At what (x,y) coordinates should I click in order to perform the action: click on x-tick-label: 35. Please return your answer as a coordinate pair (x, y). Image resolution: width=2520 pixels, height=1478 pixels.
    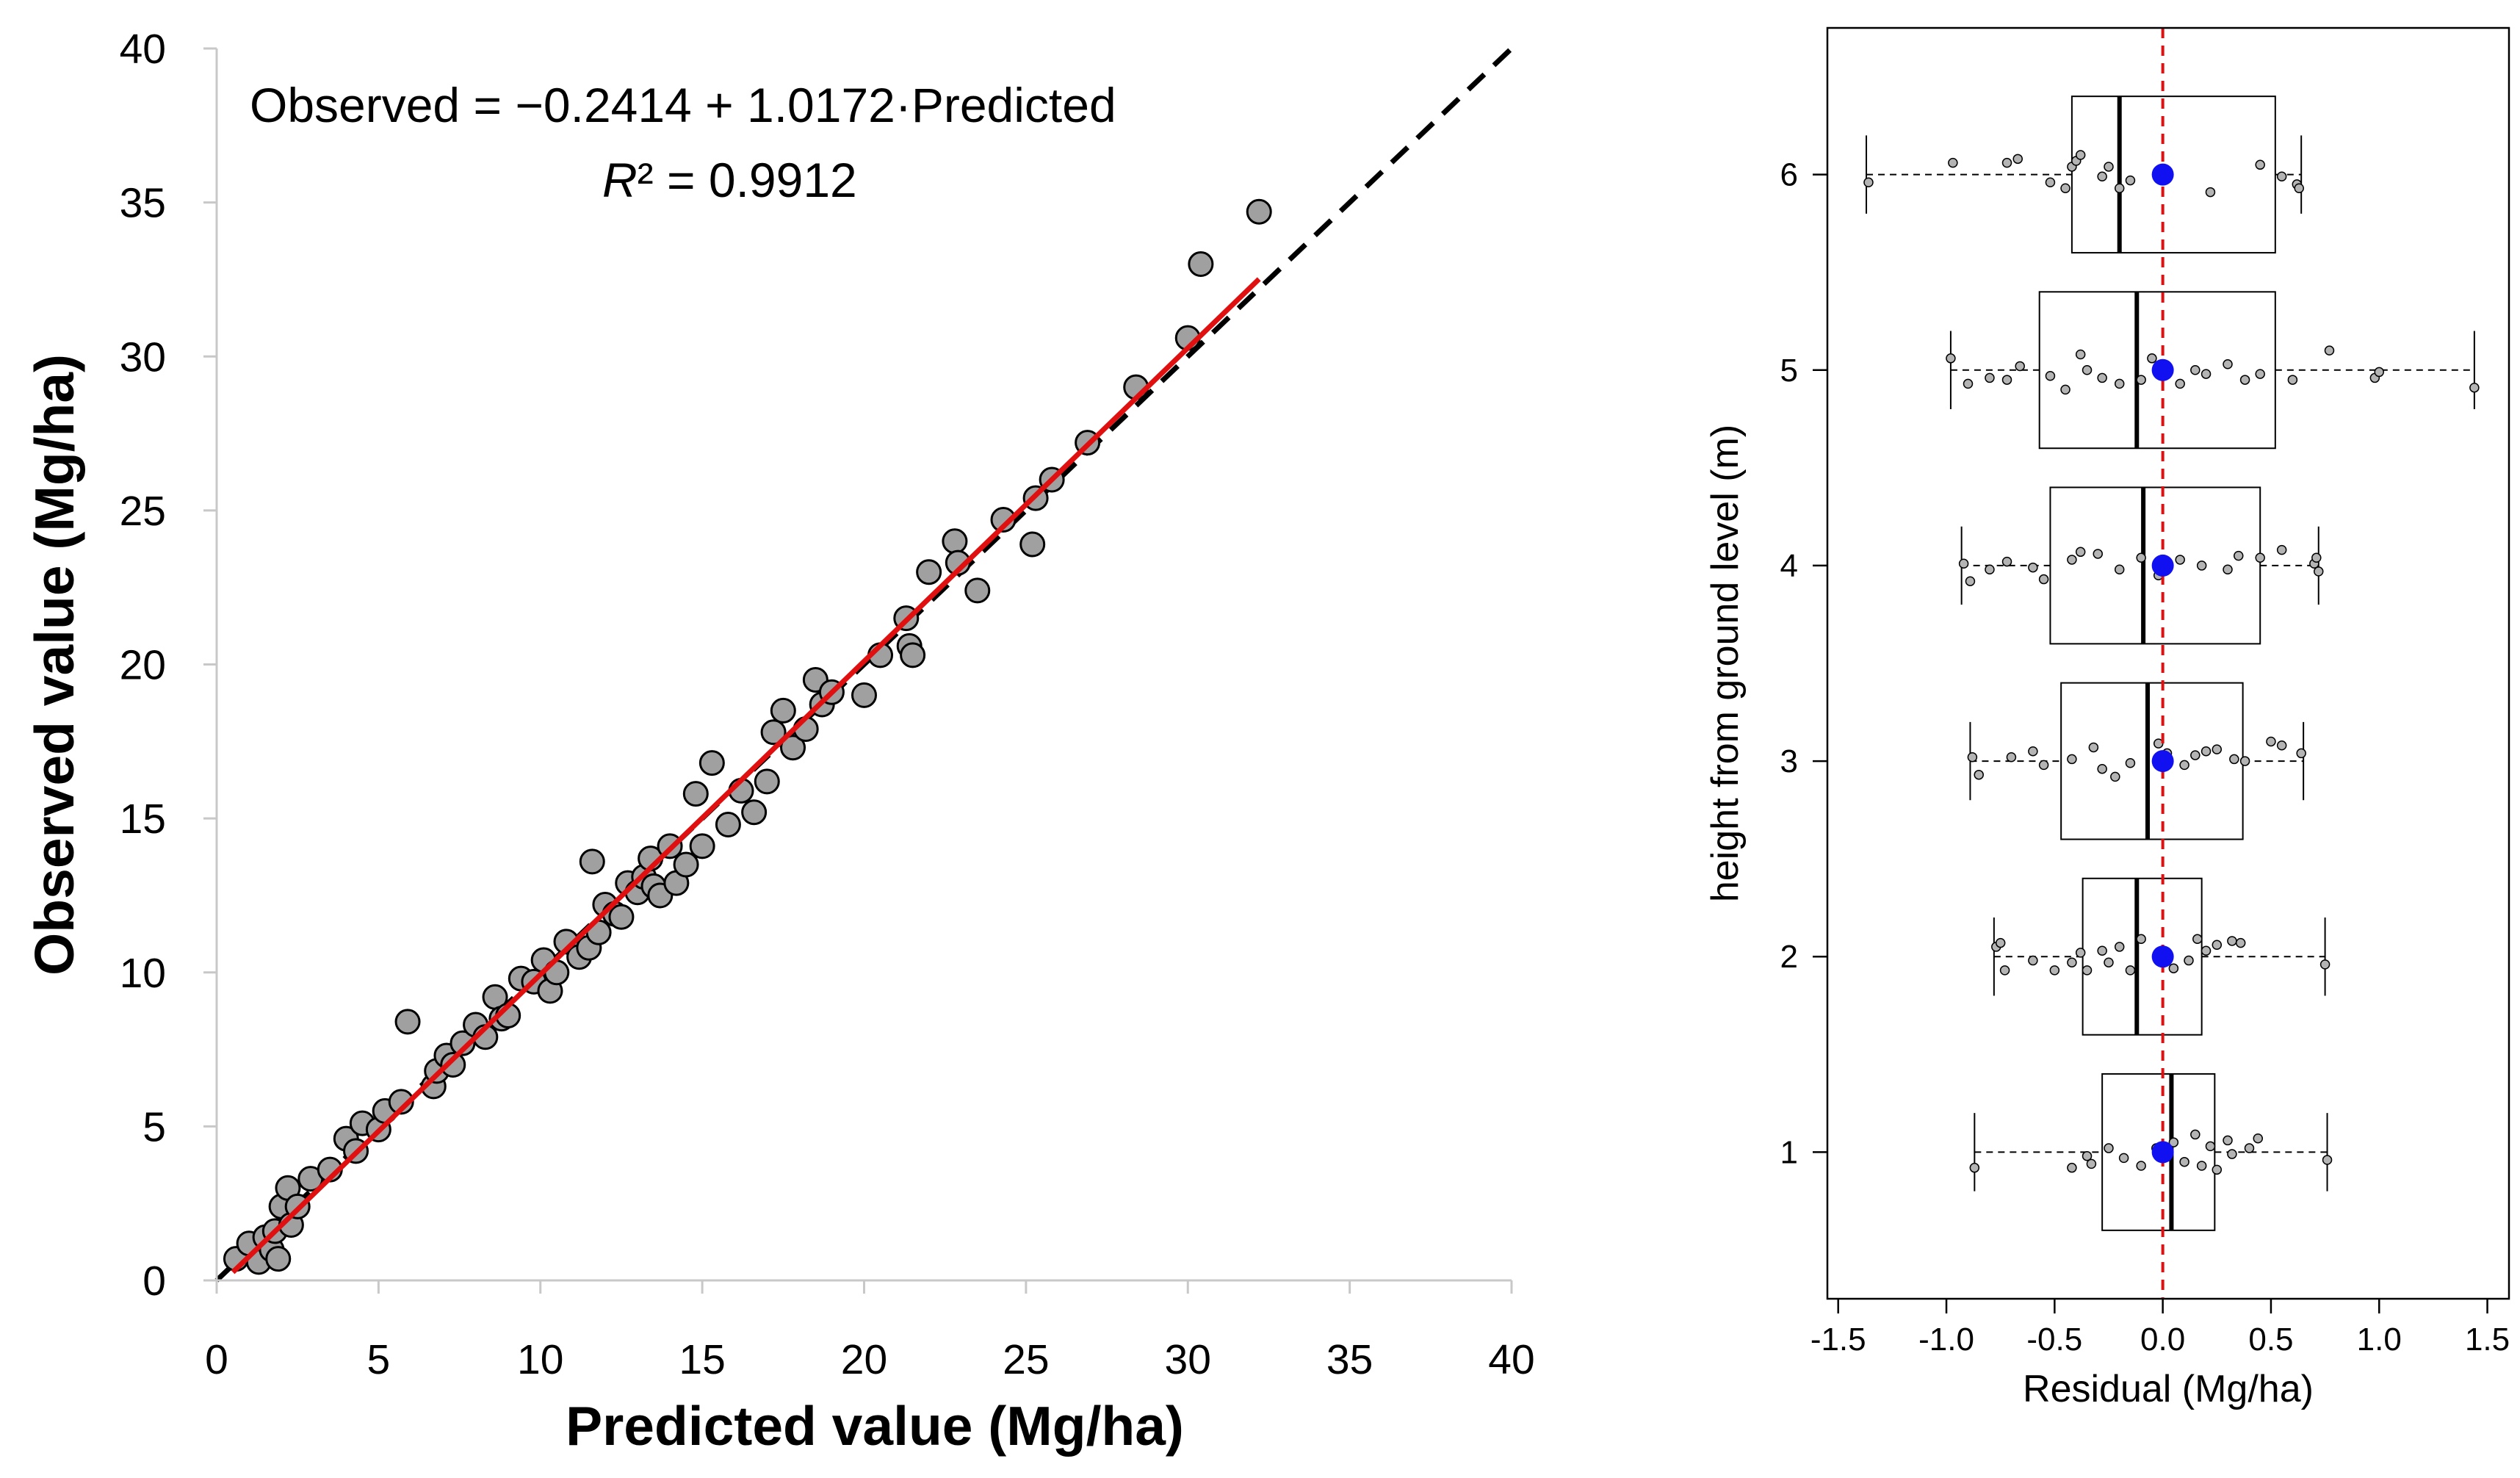
    Looking at the image, I should click on (1349, 1359).